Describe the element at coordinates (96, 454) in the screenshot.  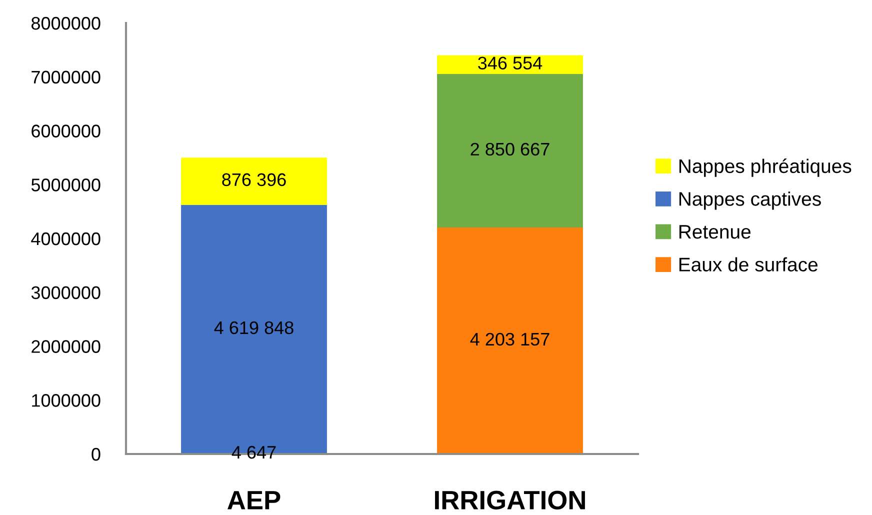
I see `y-tick-label: 0` at that location.